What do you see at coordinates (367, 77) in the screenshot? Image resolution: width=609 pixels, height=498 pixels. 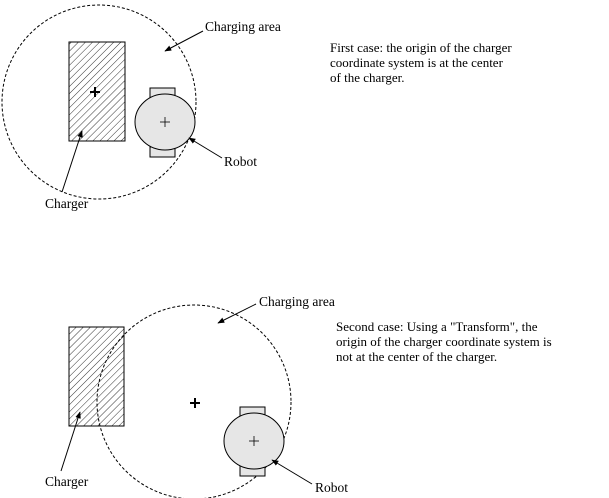 I see `caption-line-3: of the charger.` at bounding box center [367, 77].